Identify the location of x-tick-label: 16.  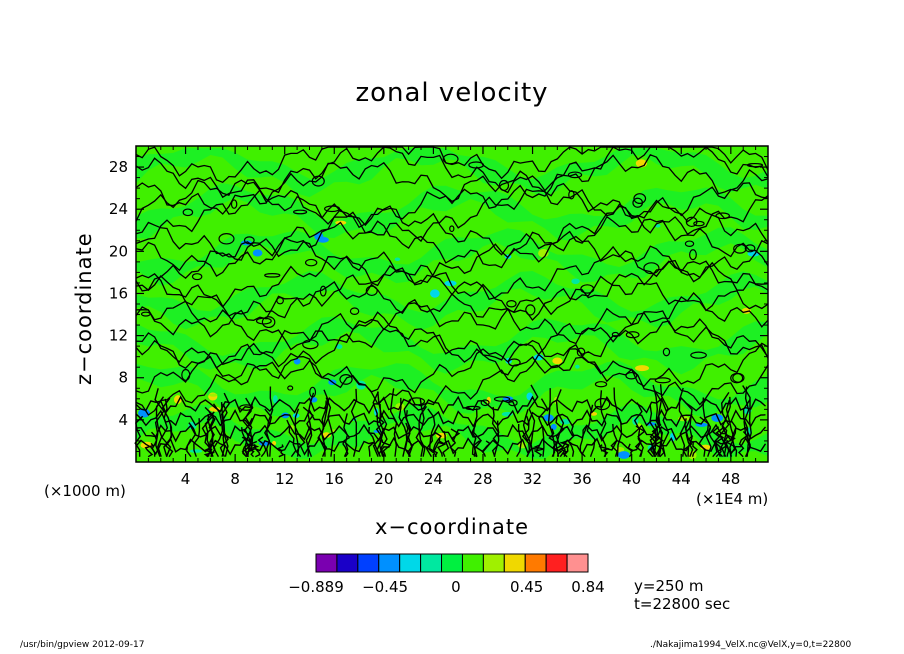
(334, 479).